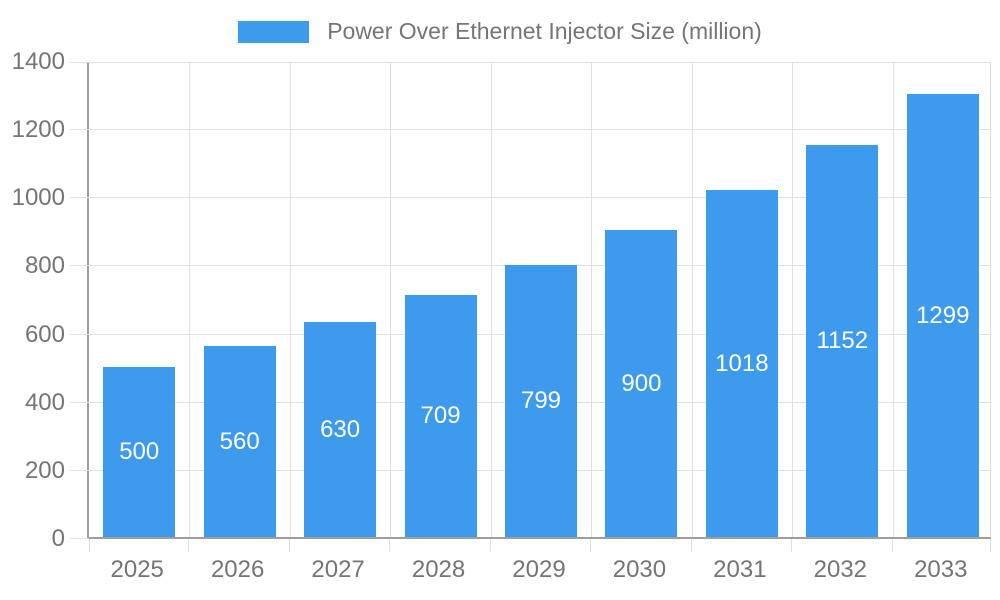 This screenshot has height=600, width=1000. What do you see at coordinates (44, 402) in the screenshot?
I see `y-axis-label: 400` at bounding box center [44, 402].